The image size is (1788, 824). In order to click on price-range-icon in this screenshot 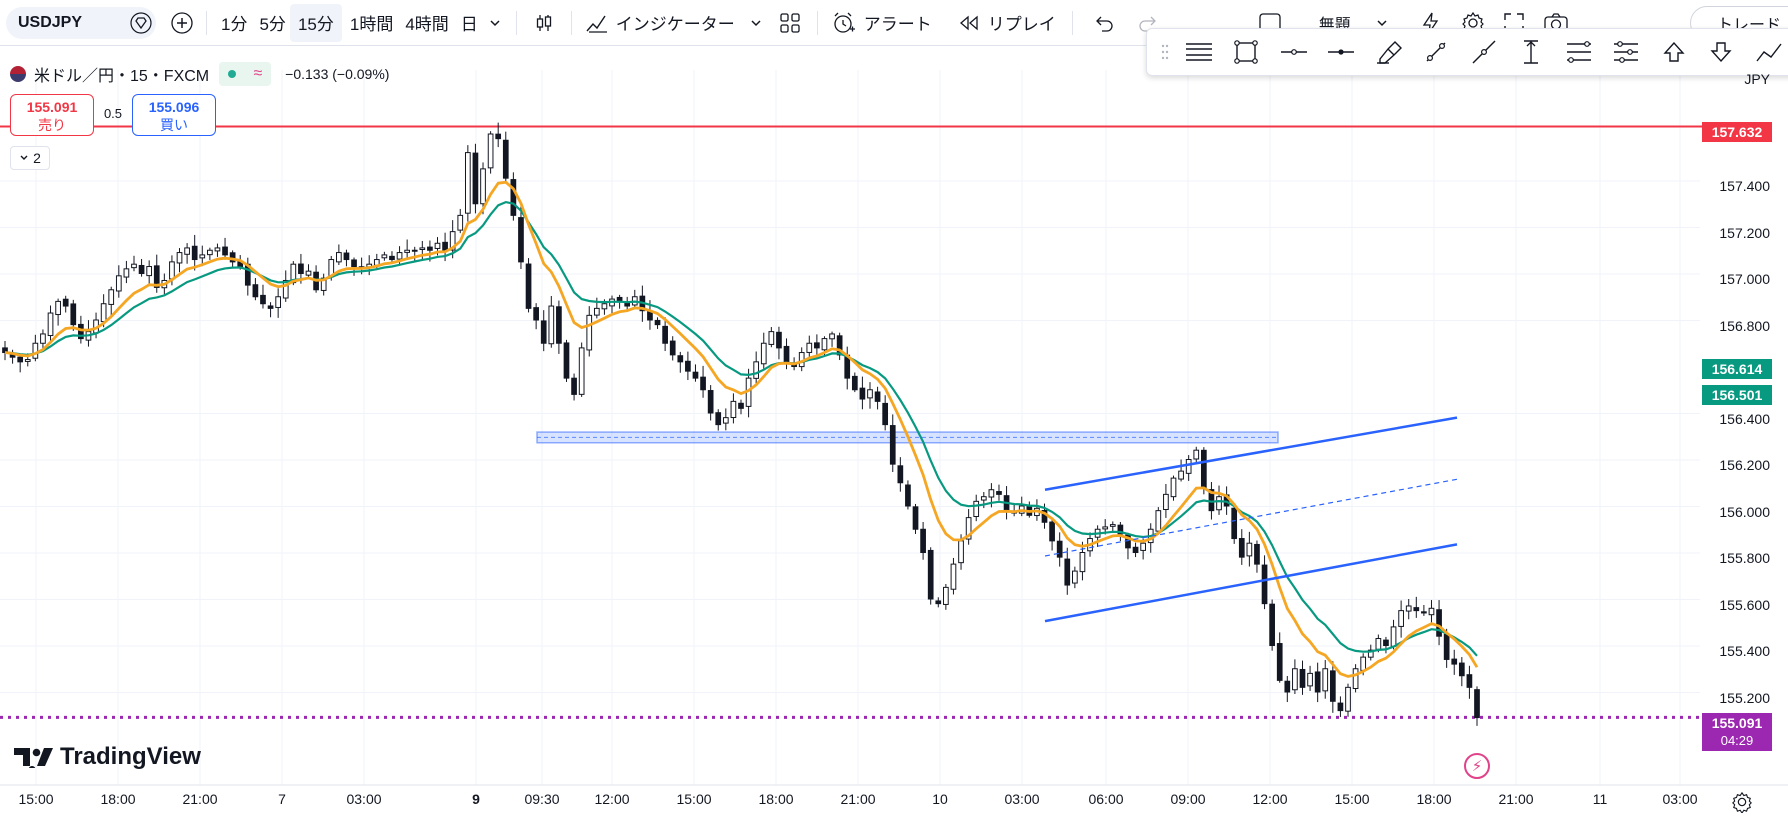, I will do `click(1532, 52)`.